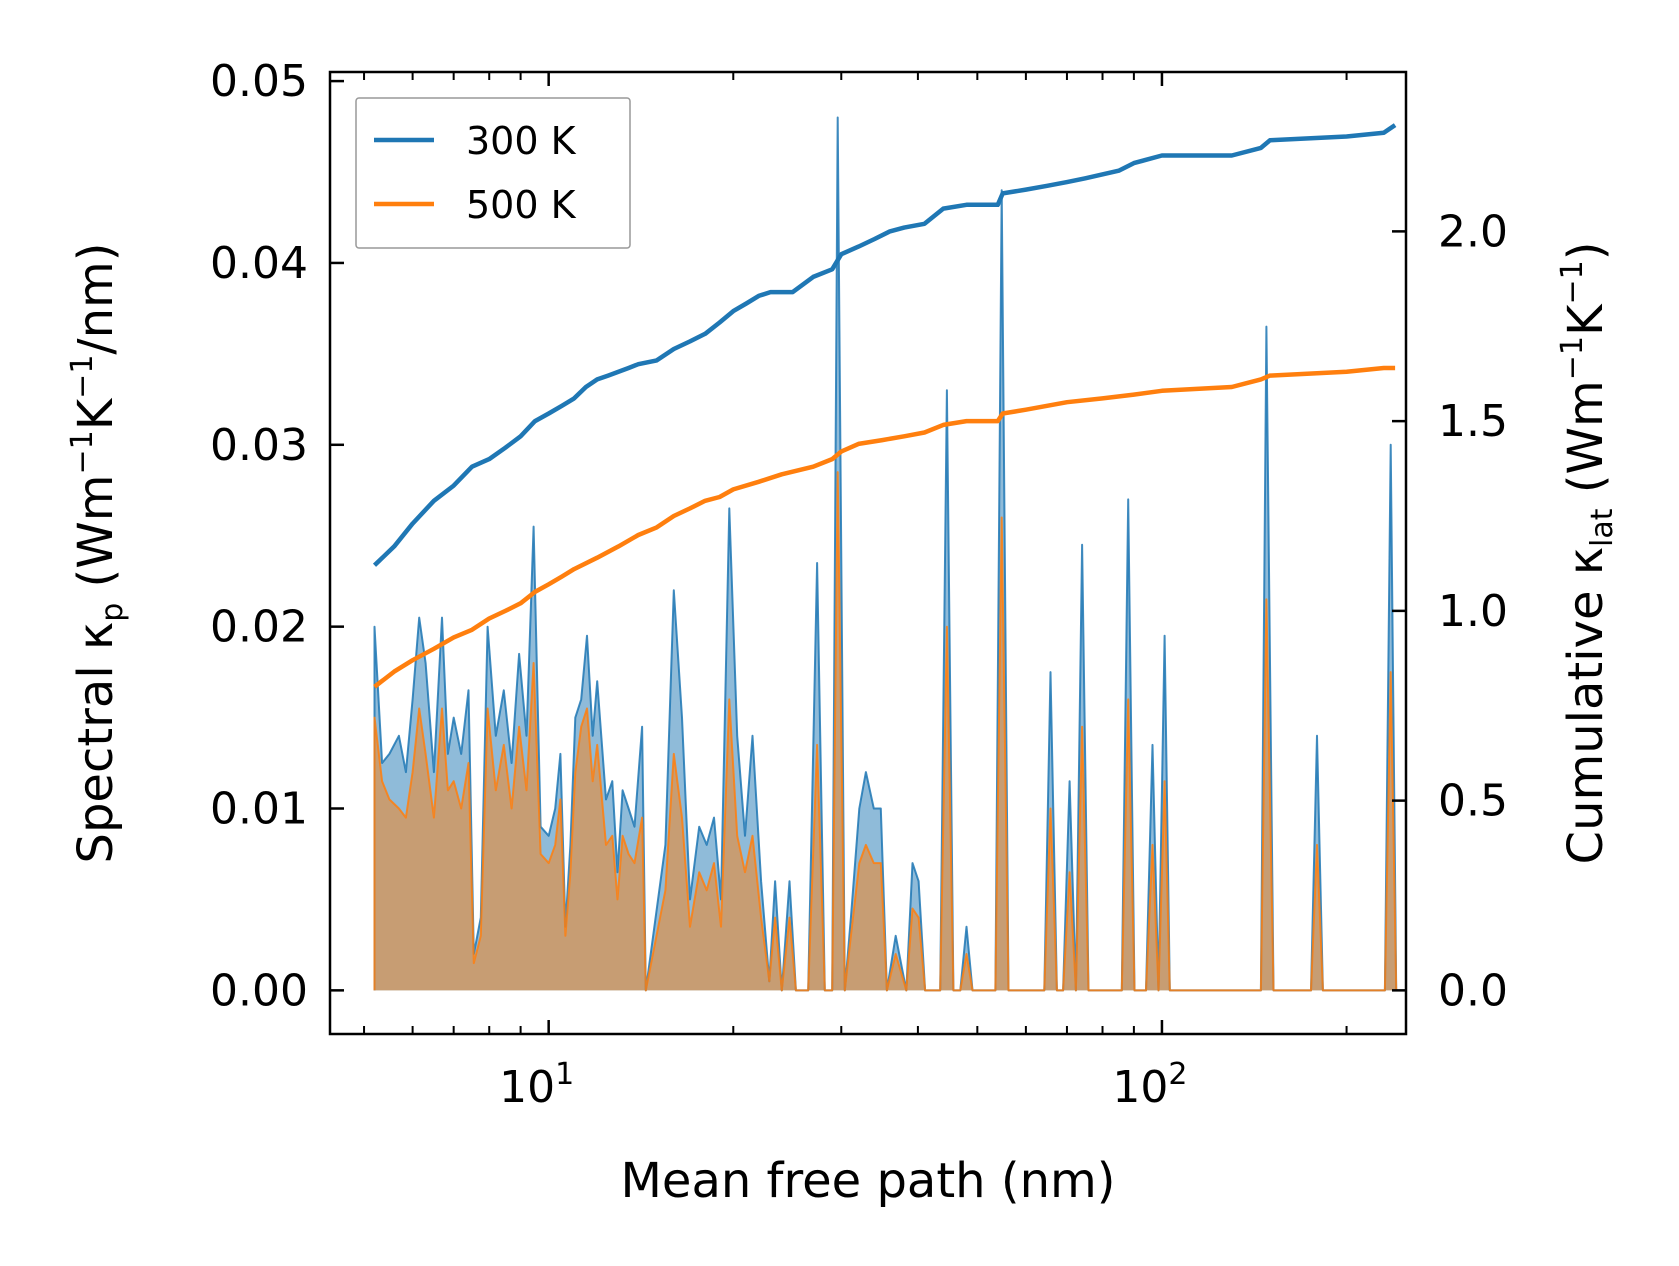  I want to click on y-left-tick-label: 0.02, so click(259, 627).